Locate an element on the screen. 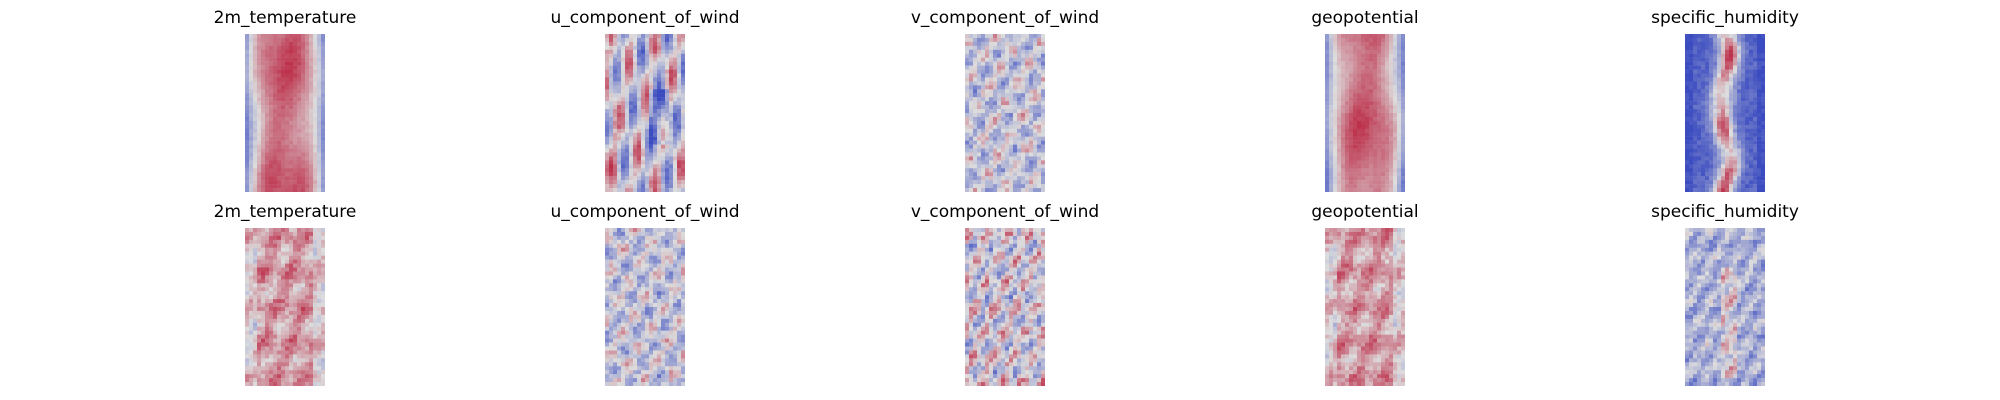 This screenshot has height=400, width=2000. panel-title: specific_humidity is located at coordinates (1725, 18).